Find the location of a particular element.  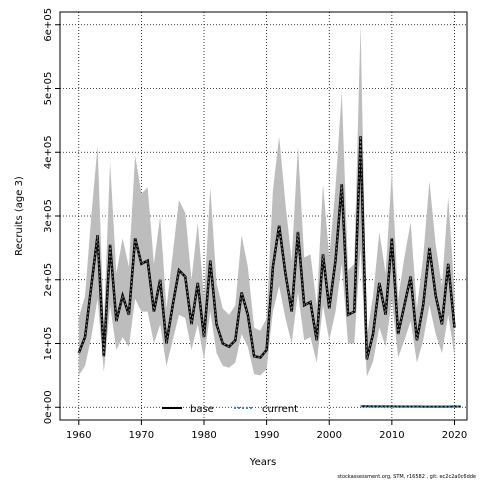

x-tick-label: 1970 is located at coordinates (141, 435).